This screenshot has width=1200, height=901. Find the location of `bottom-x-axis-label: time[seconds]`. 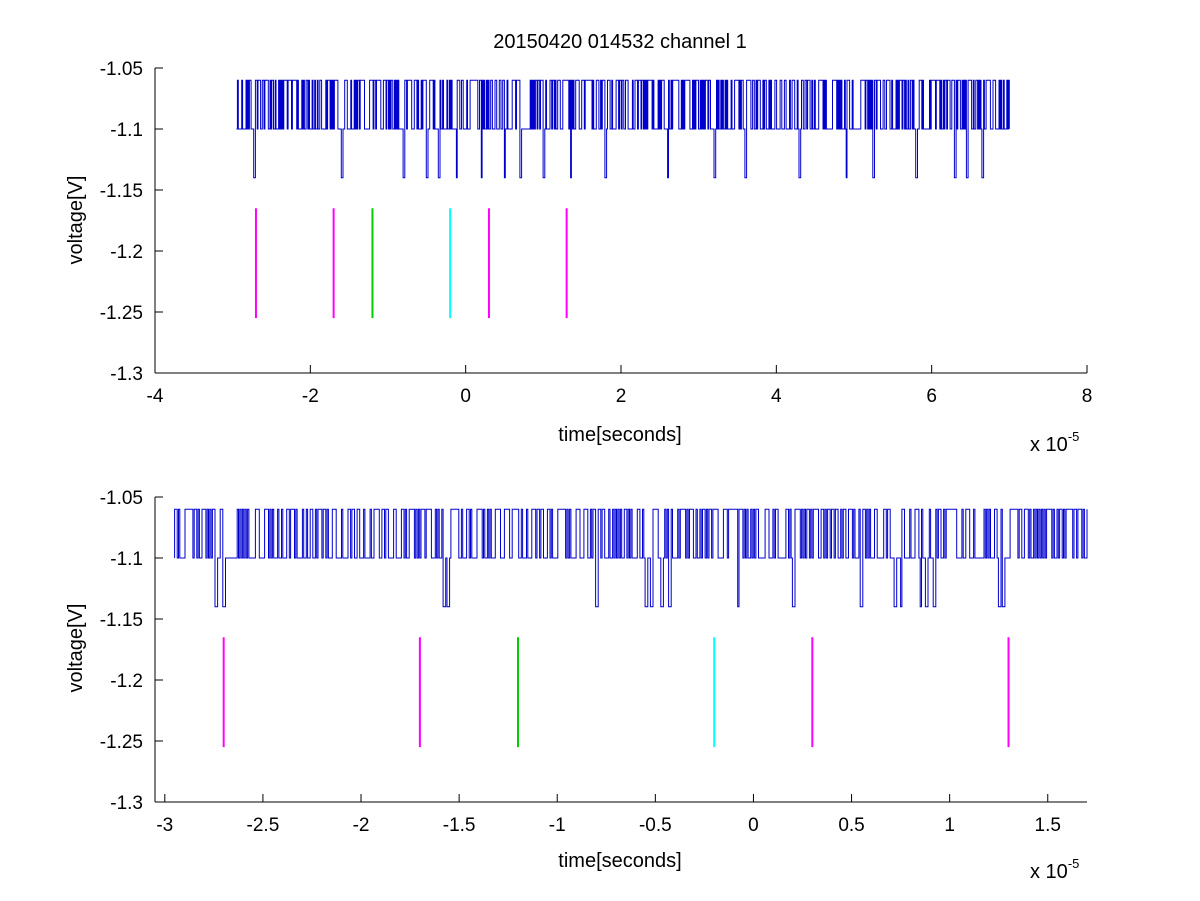

bottom-x-axis-label: time[seconds] is located at coordinates (619, 861).